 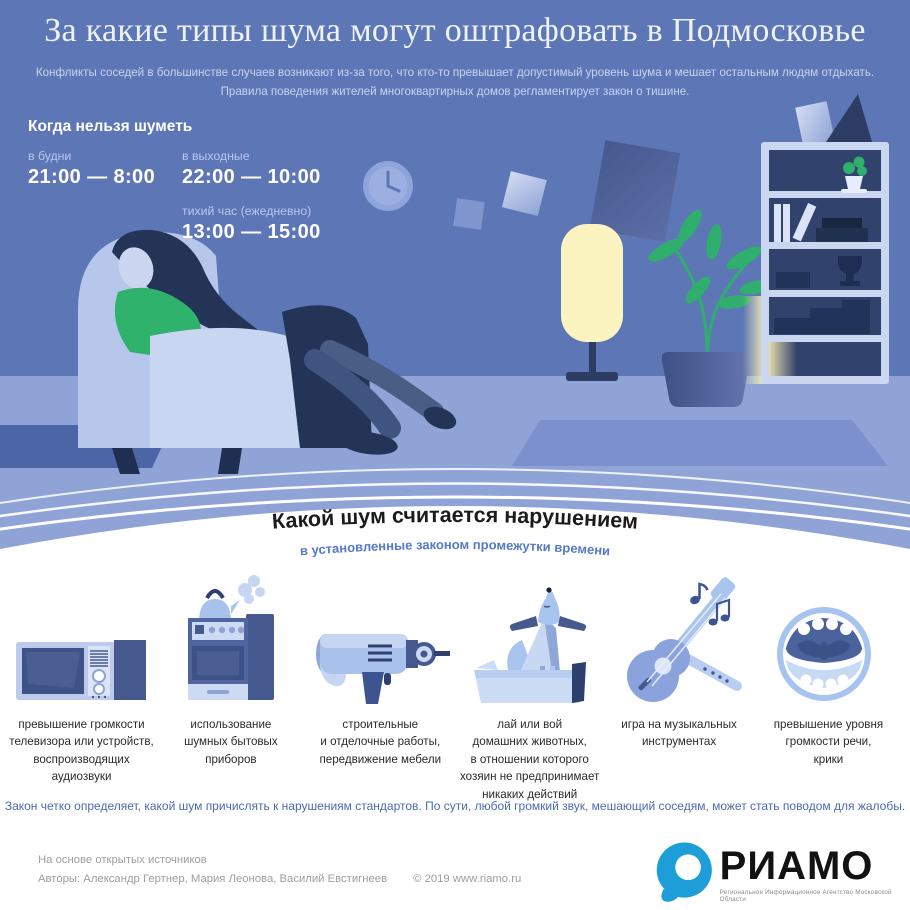 What do you see at coordinates (383, 669) in the screenshot?
I see `drill-icon` at bounding box center [383, 669].